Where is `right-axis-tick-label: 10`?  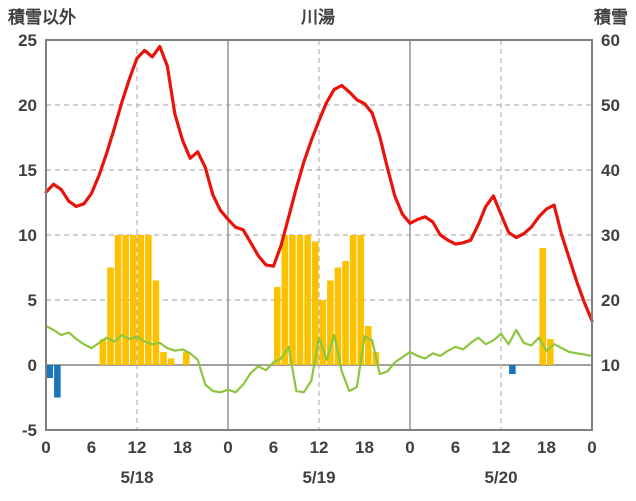
right-axis-tick-label: 10 is located at coordinates (610, 365).